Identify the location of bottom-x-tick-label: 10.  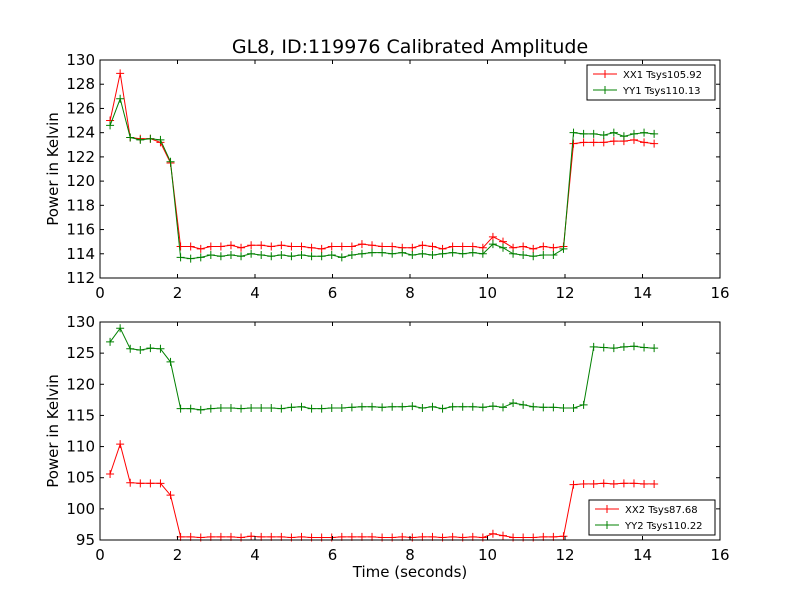
(487, 555).